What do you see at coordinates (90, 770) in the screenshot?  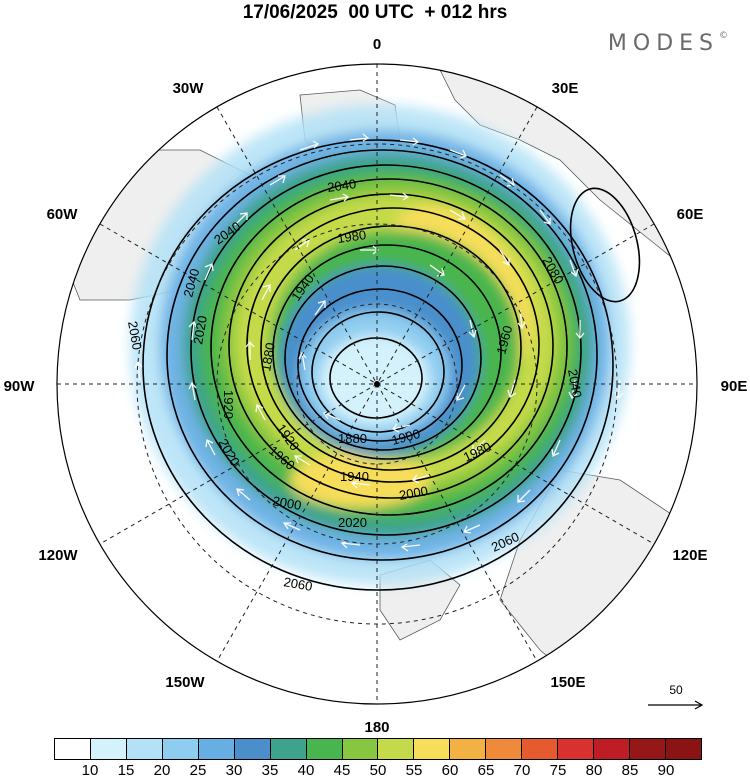 I see `colorbar-tick-label: 10` at bounding box center [90, 770].